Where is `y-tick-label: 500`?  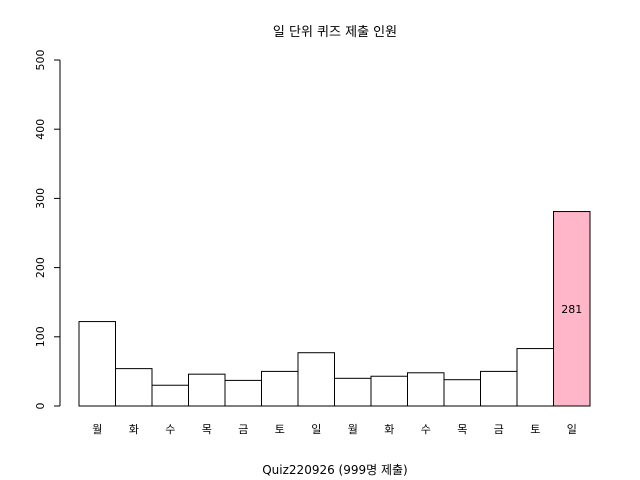 y-tick-label: 500 is located at coordinates (40, 60).